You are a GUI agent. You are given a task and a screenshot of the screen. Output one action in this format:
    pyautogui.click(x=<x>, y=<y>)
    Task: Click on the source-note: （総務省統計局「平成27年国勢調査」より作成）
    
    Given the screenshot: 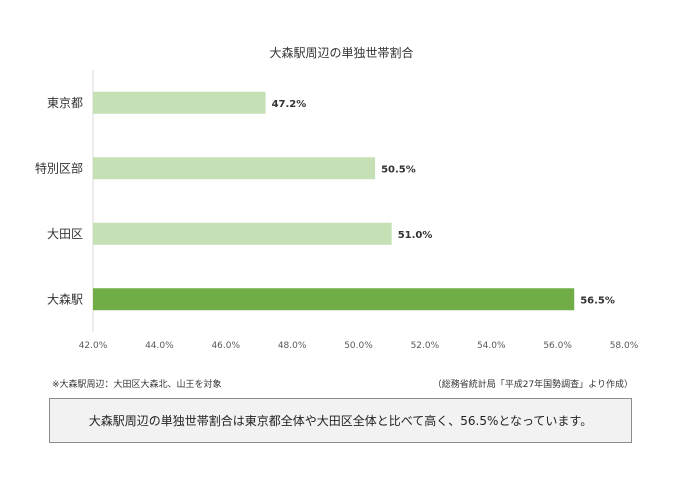 What is the action you would take?
    pyautogui.click(x=532, y=385)
    